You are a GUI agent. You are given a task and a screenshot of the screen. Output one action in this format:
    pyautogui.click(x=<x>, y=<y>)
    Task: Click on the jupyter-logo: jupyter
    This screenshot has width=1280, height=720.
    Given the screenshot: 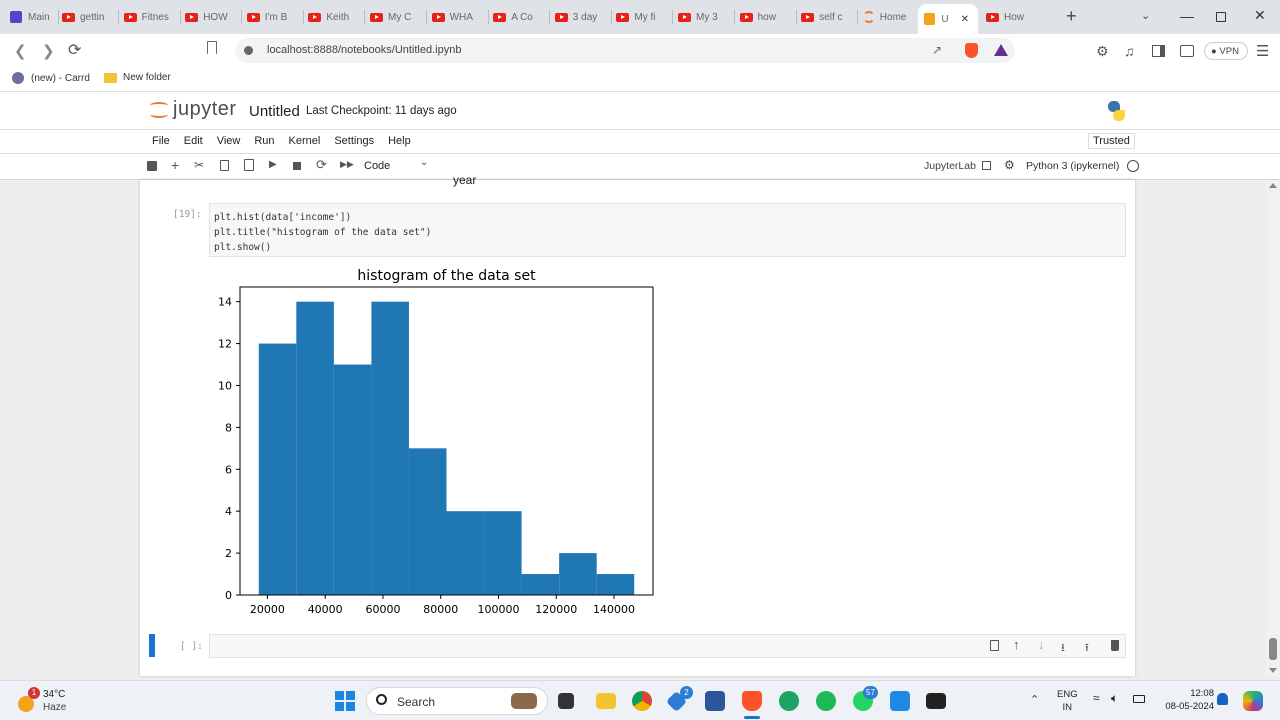 What is the action you would take?
    pyautogui.click(x=193, y=109)
    